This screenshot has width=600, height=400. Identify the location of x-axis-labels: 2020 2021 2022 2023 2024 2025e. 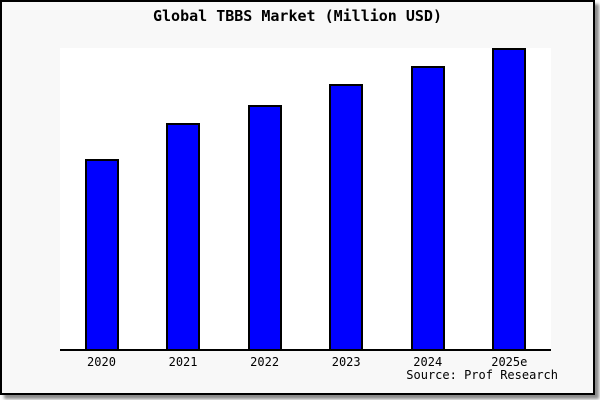
(305, 363).